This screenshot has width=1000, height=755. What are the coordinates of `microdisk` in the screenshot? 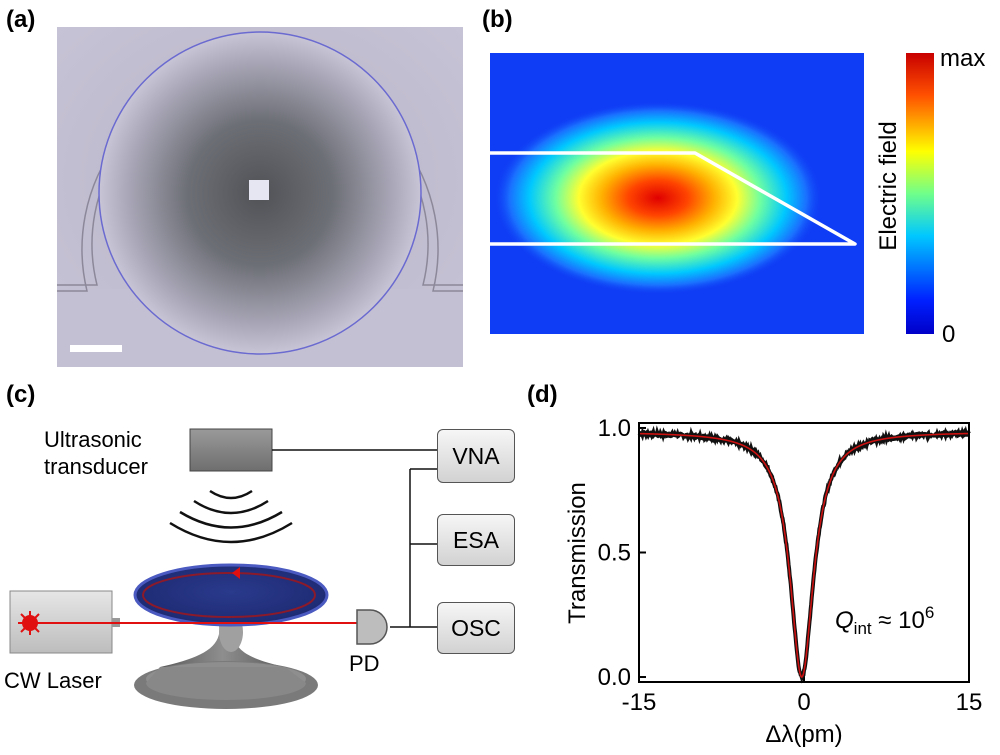 It's located at (231, 595).